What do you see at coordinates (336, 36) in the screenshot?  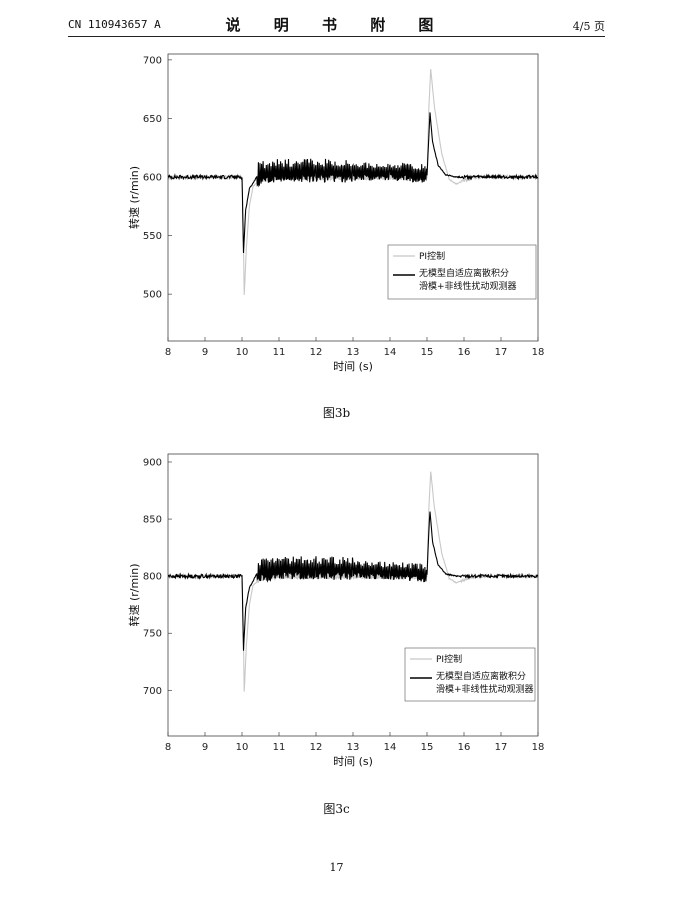 I see `header-rule` at bounding box center [336, 36].